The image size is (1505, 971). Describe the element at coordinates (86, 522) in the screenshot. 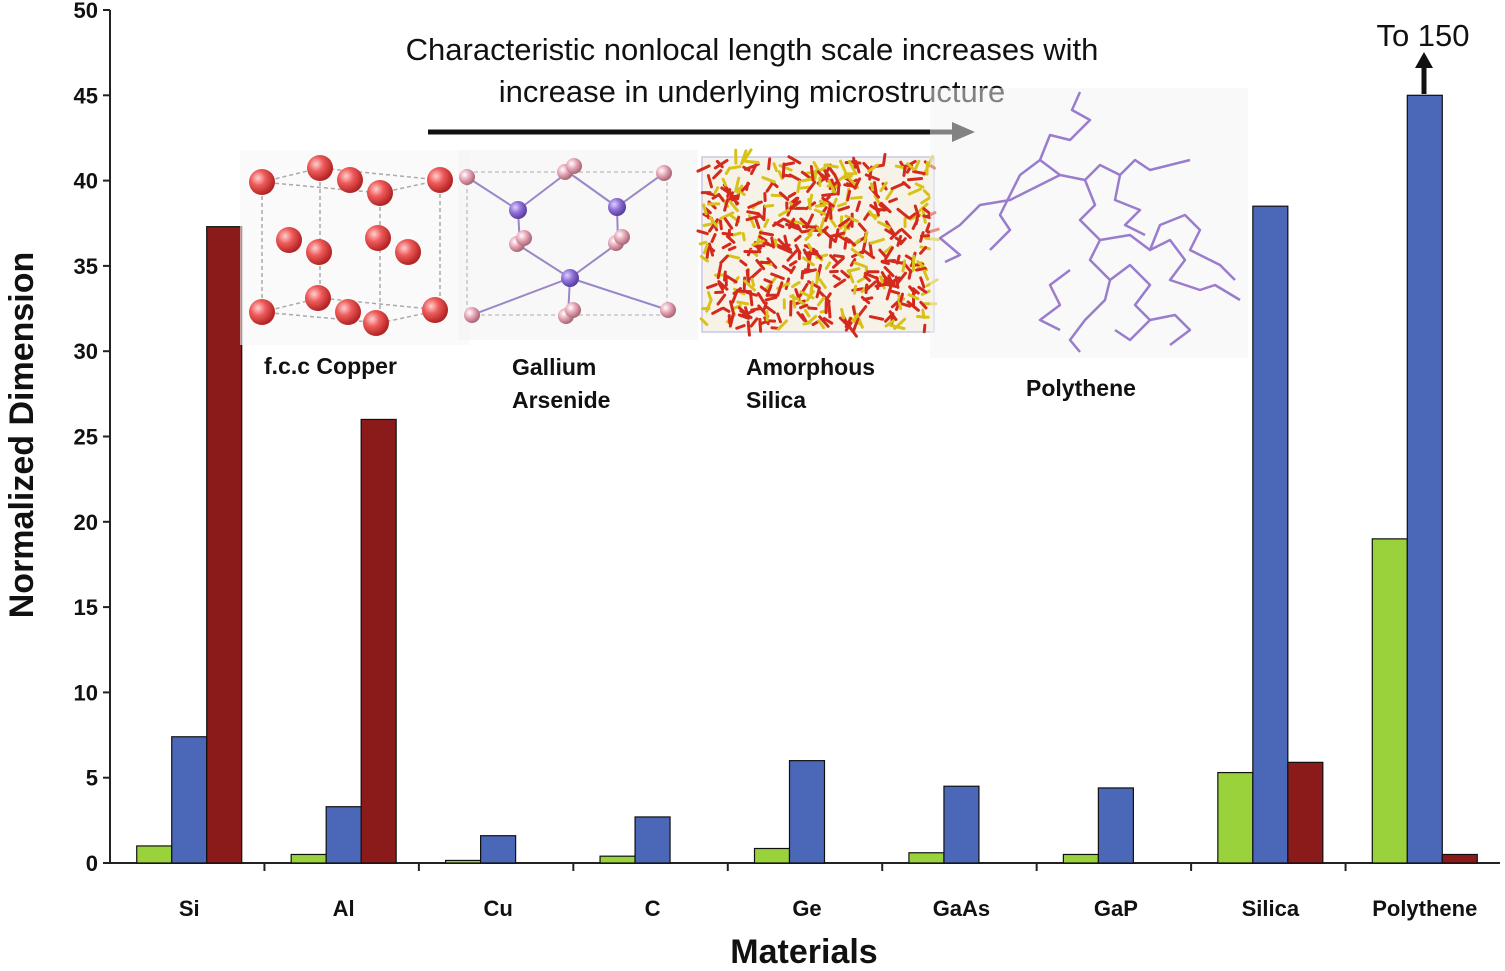

I see `y-tick-label: 20` at that location.